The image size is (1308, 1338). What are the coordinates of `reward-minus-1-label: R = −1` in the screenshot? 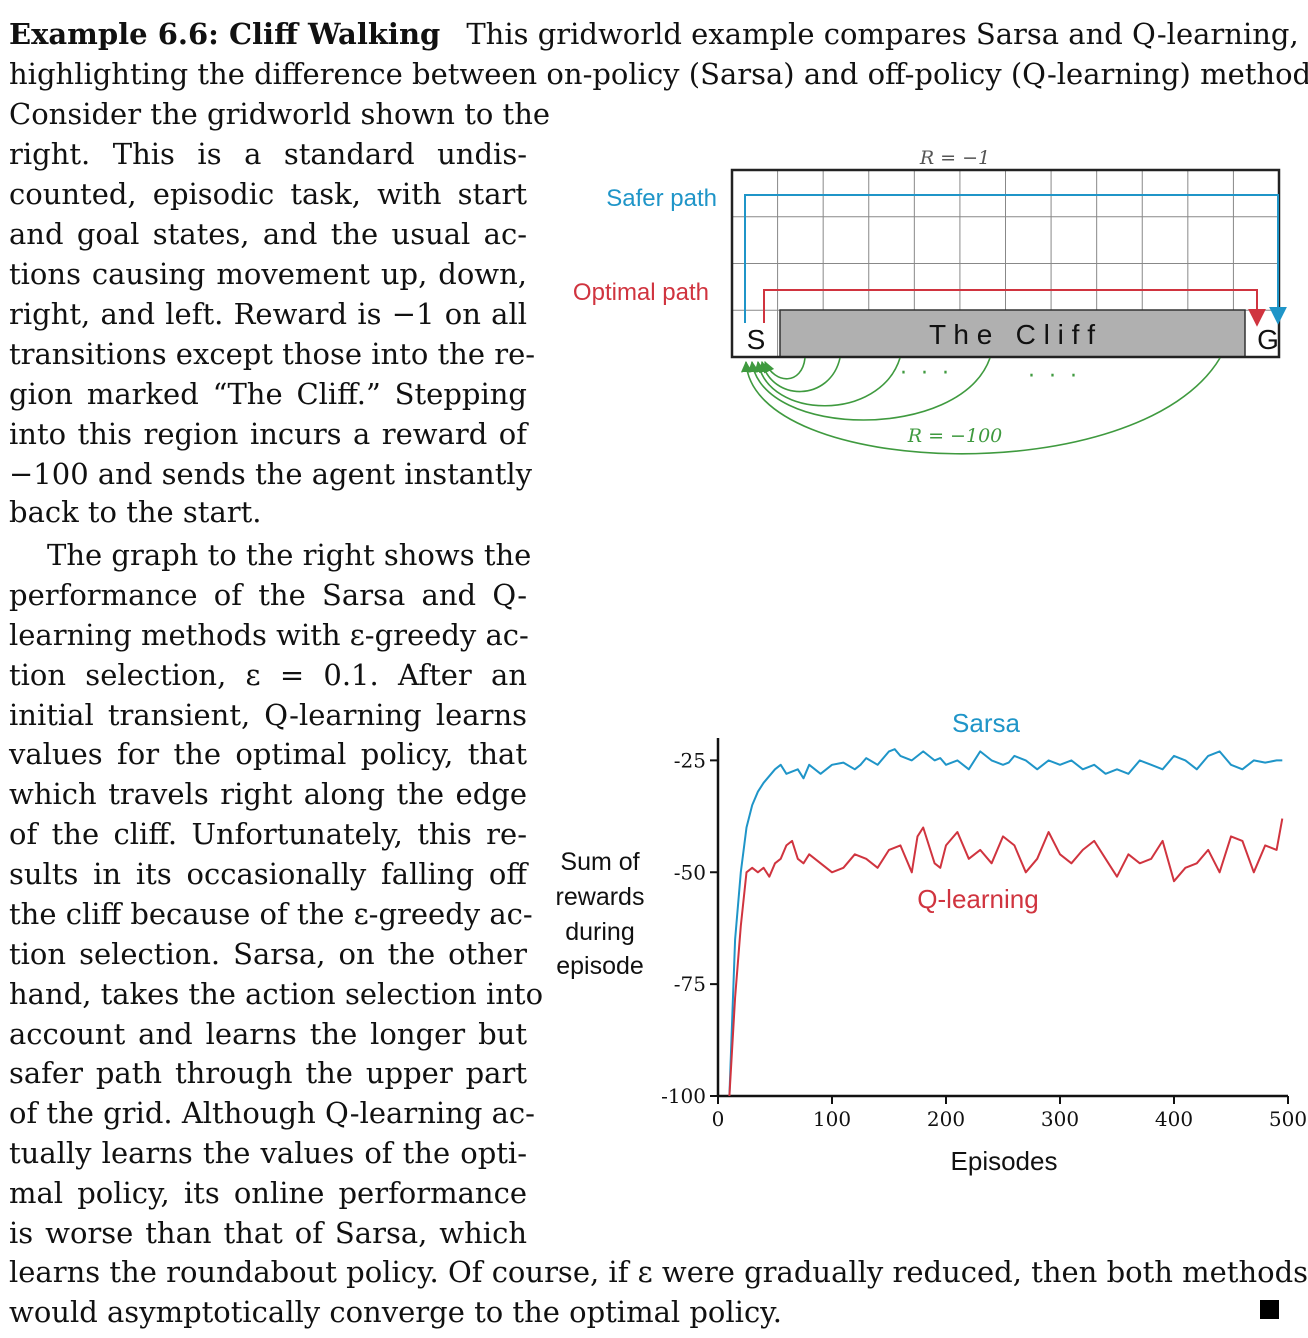 It's located at (954, 158).